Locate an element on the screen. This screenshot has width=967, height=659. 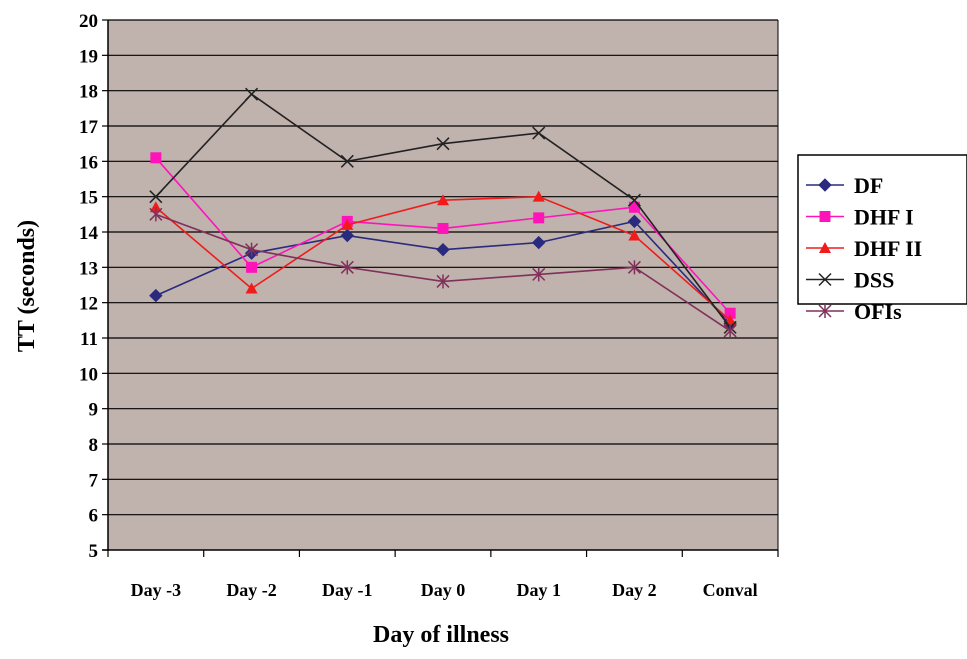
x-tick-label: Day -1 is located at coordinates (347, 590).